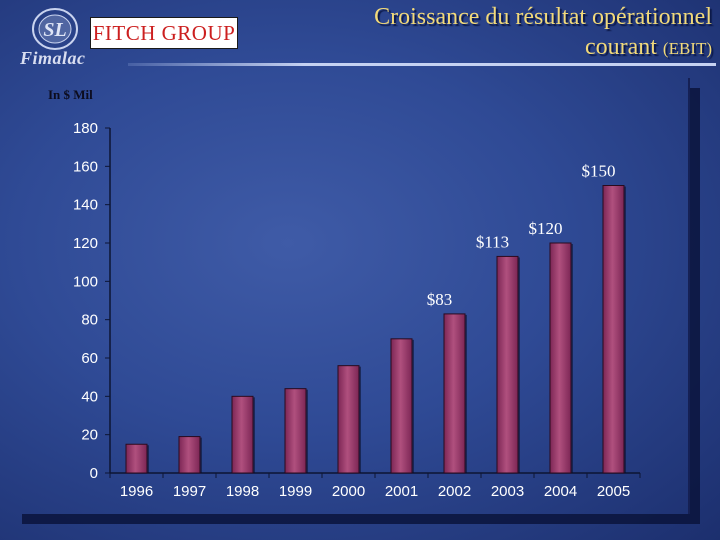 This screenshot has height=540, width=720. Describe the element at coordinates (85, 205) in the screenshot. I see `y-tick-label: 140` at that location.